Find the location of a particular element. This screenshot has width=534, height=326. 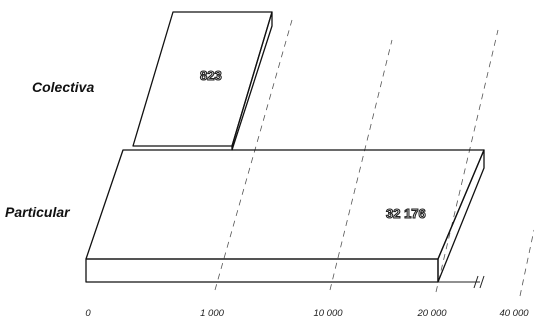

axis-break-mark is located at coordinates (461, 282).